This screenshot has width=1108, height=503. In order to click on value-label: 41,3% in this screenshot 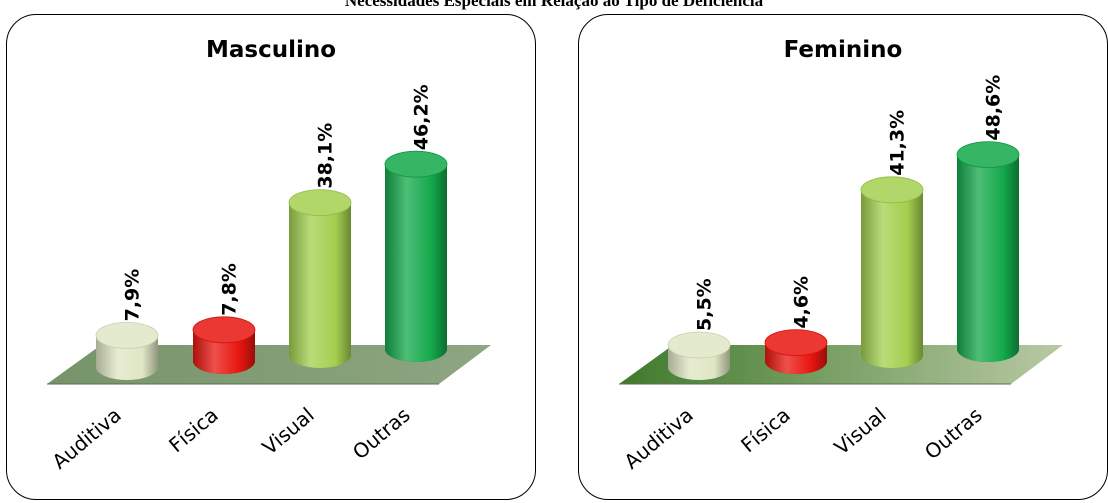, I will do `click(898, 143)`.